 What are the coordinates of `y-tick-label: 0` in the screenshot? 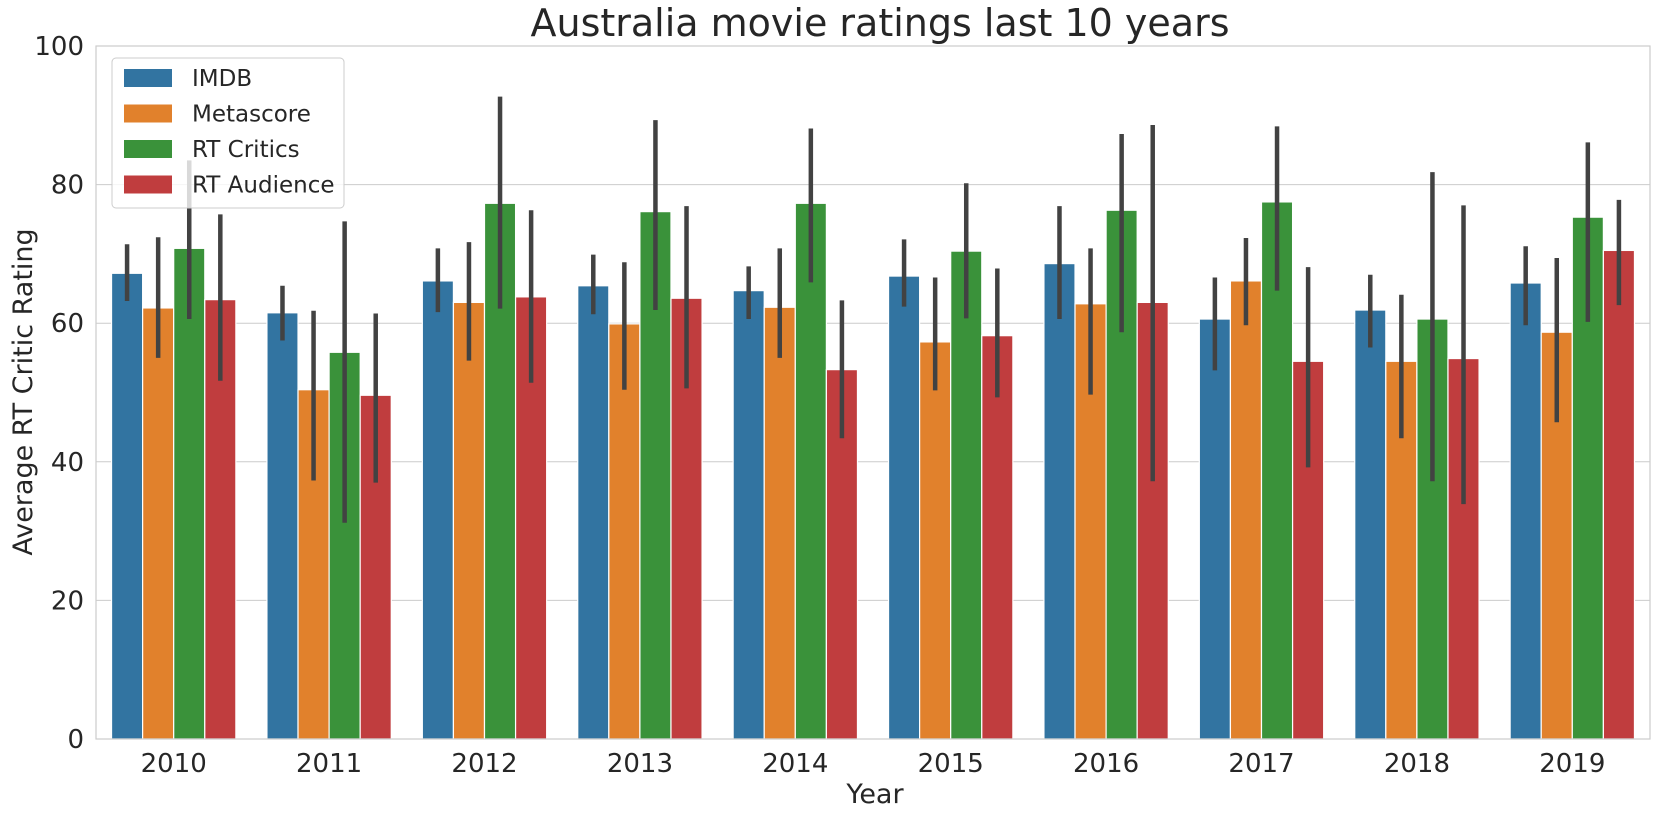 It's located at (75, 740).